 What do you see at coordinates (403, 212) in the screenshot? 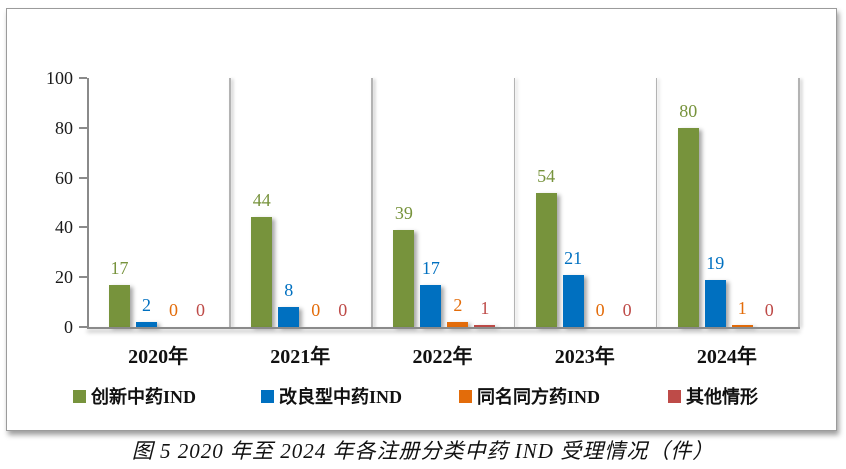
I see `bar-value-label-innovative-tcm-ind-2022年: 39` at bounding box center [403, 212].